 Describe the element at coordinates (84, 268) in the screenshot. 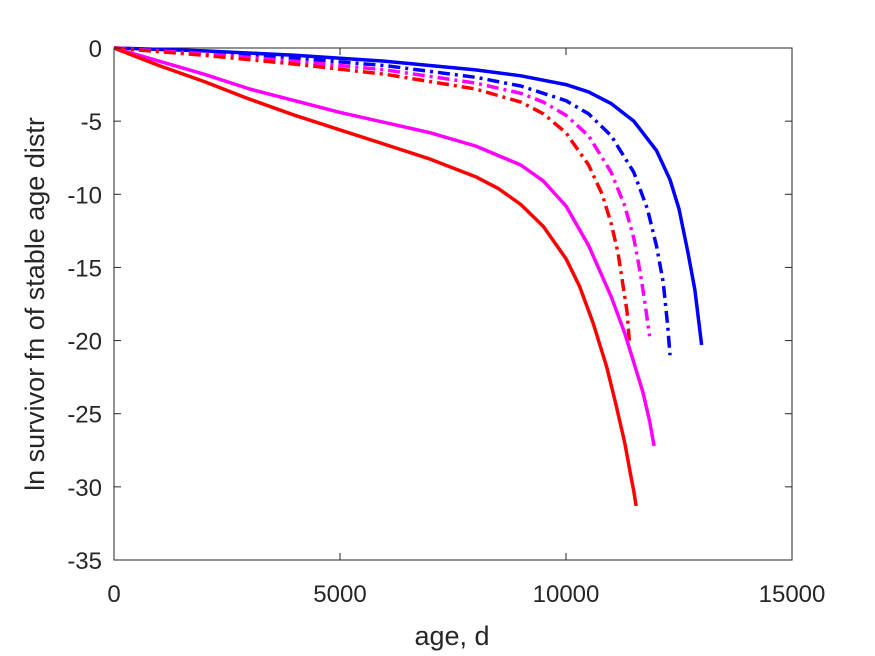

I see `y-tick-label: -15` at that location.